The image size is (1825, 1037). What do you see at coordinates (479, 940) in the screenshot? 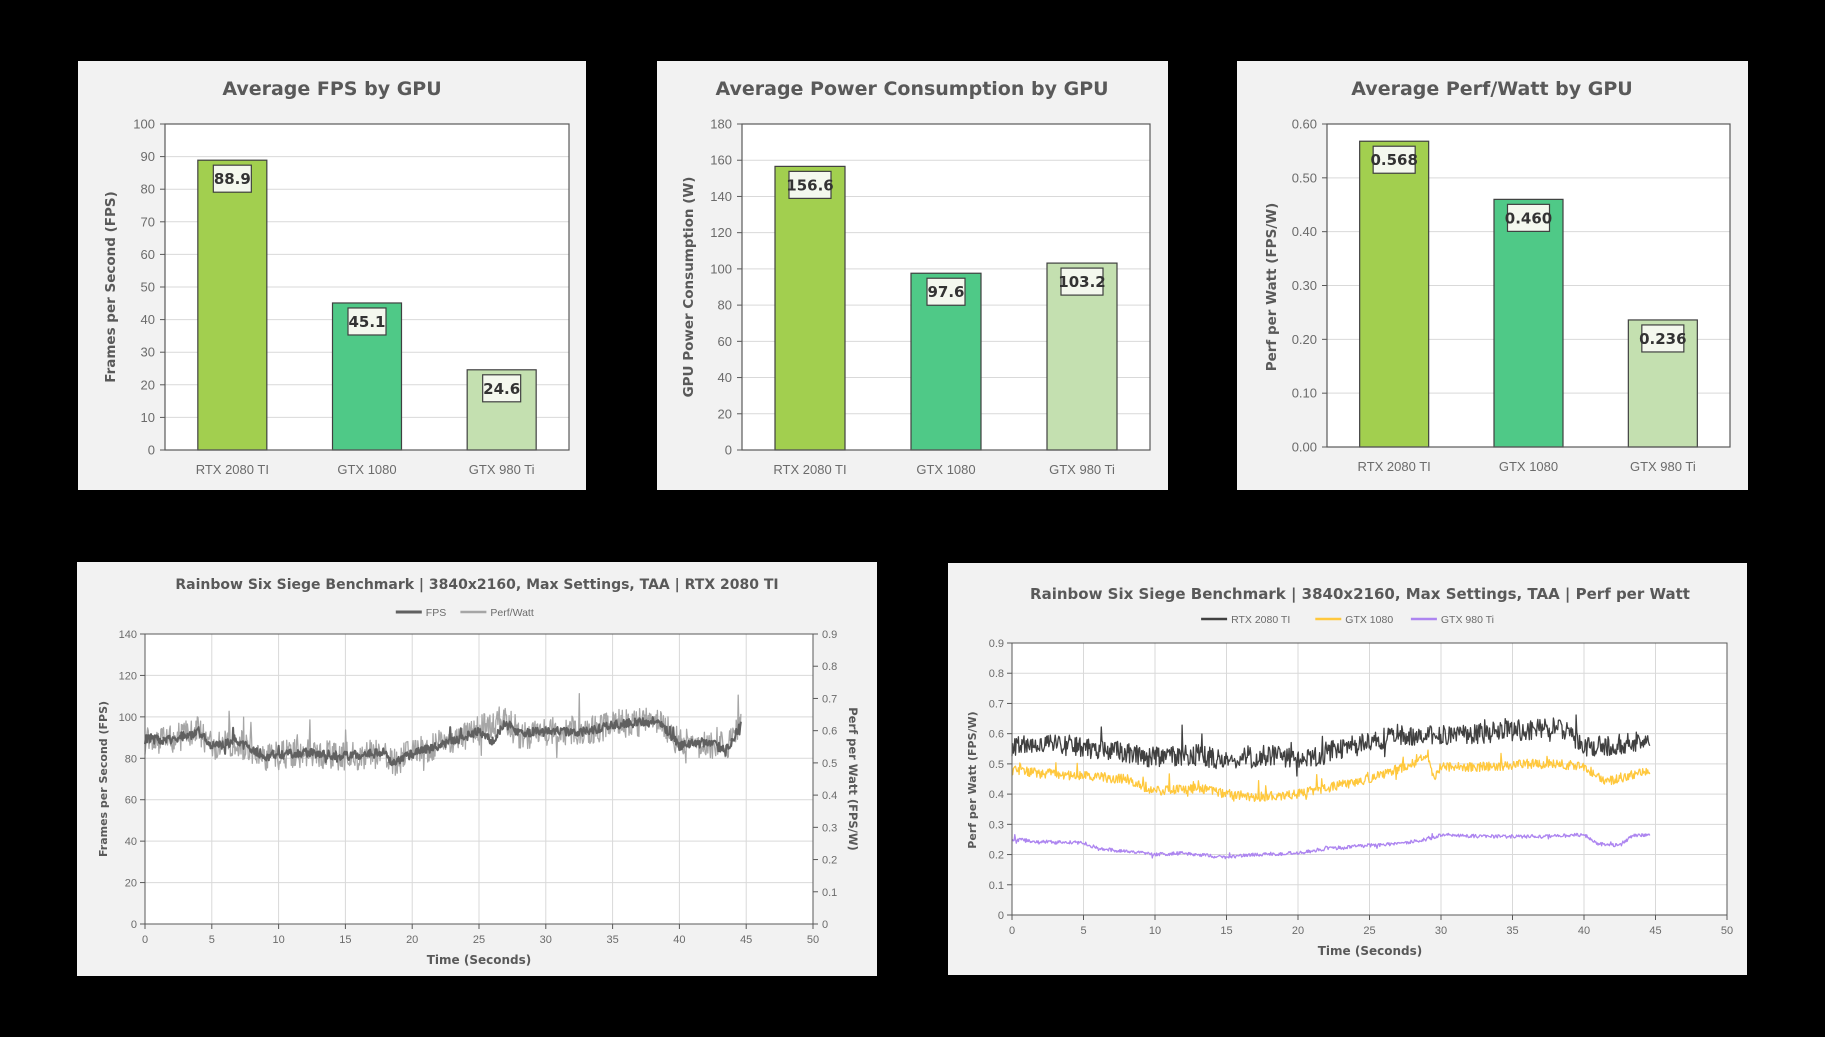
I see `x-tick-label: 25` at bounding box center [479, 940].